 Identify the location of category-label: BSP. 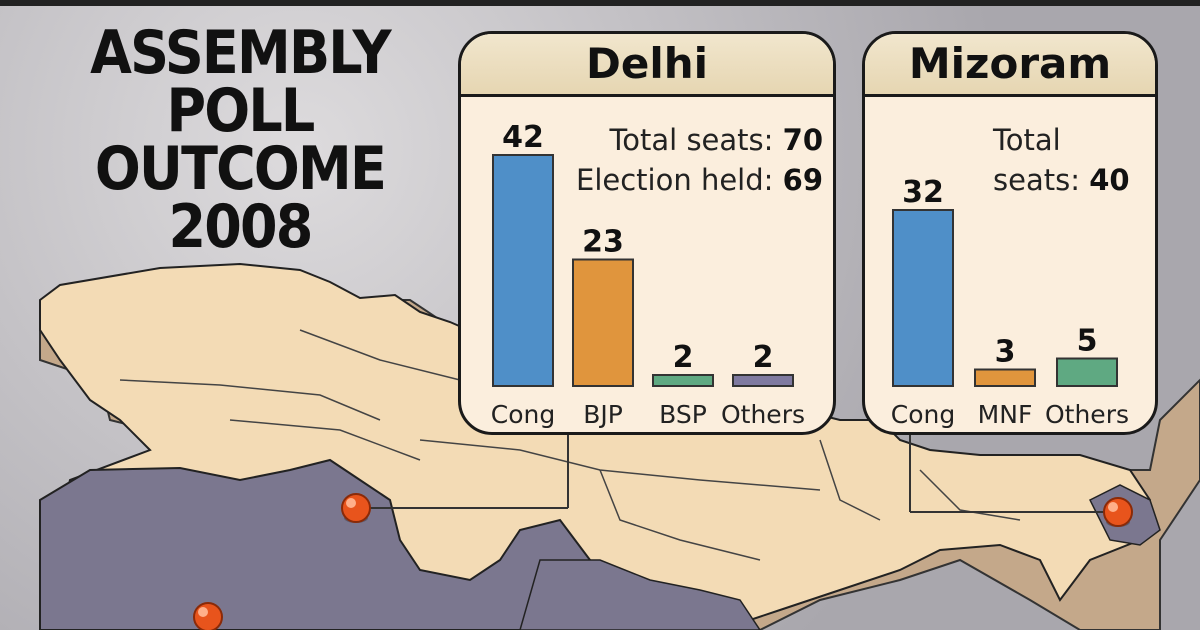
(683, 414).